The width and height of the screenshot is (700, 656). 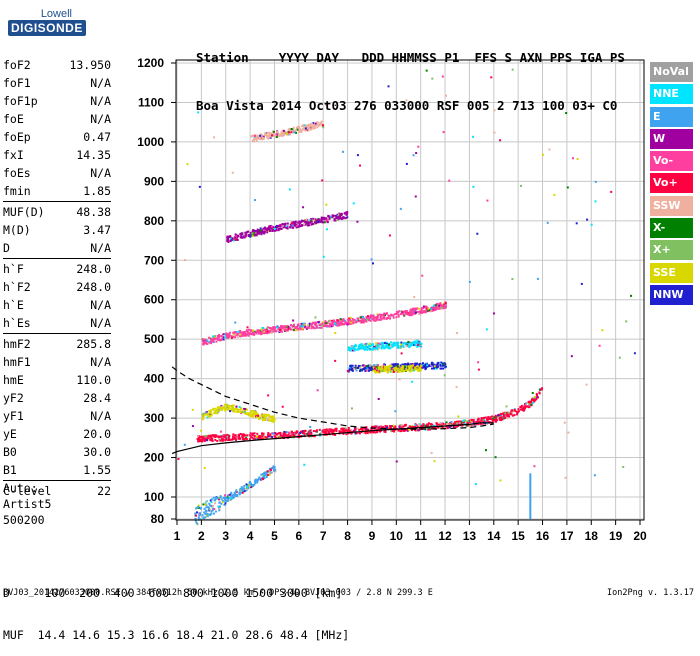 What do you see at coordinates (470, 536) in the screenshot?
I see `x-tick-label: 13` at bounding box center [470, 536].